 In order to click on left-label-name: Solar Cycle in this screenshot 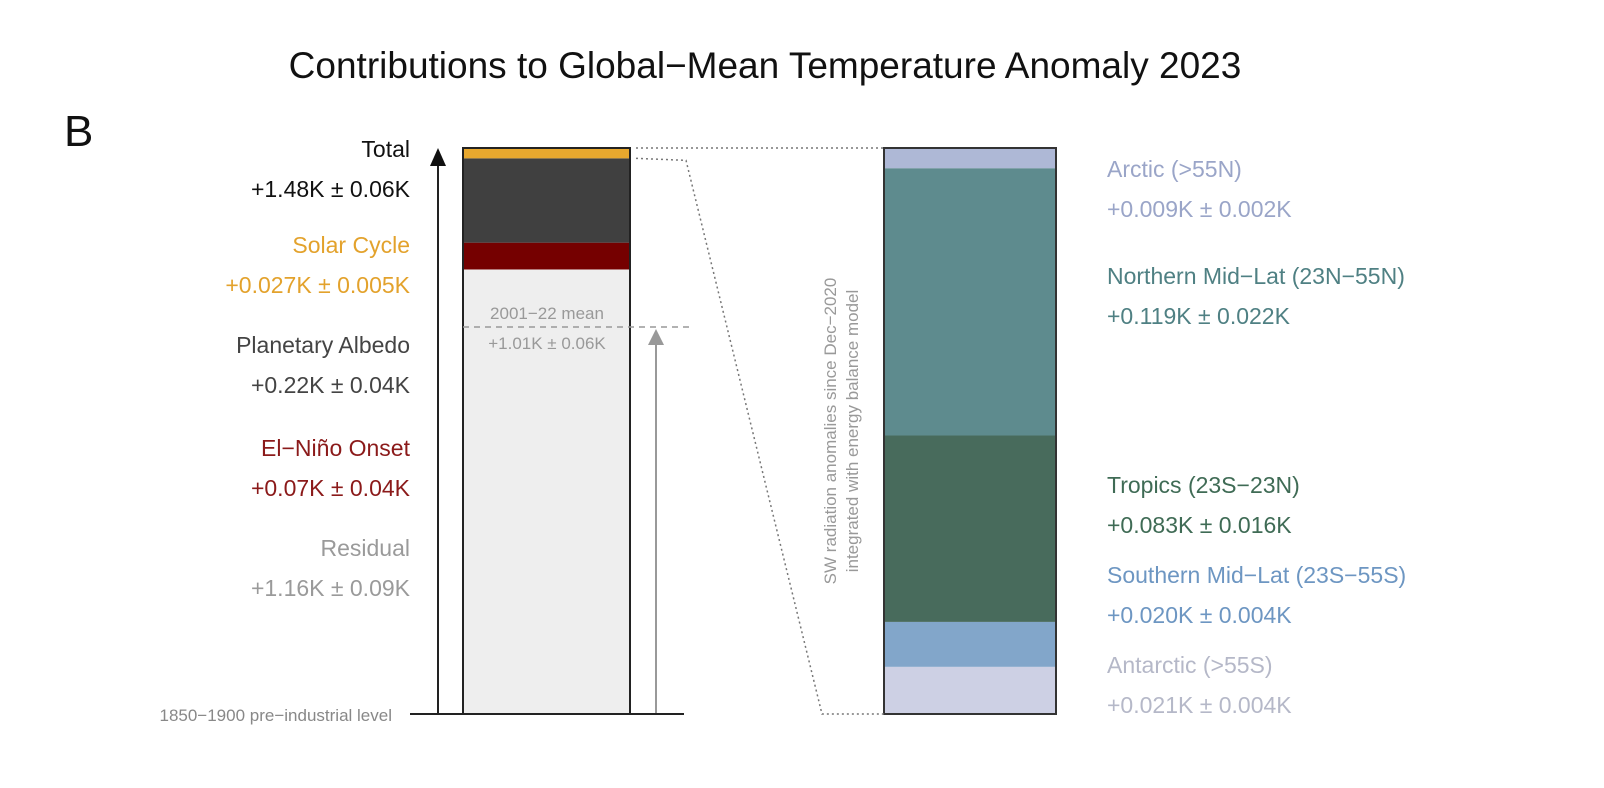, I will do `click(351, 245)`.